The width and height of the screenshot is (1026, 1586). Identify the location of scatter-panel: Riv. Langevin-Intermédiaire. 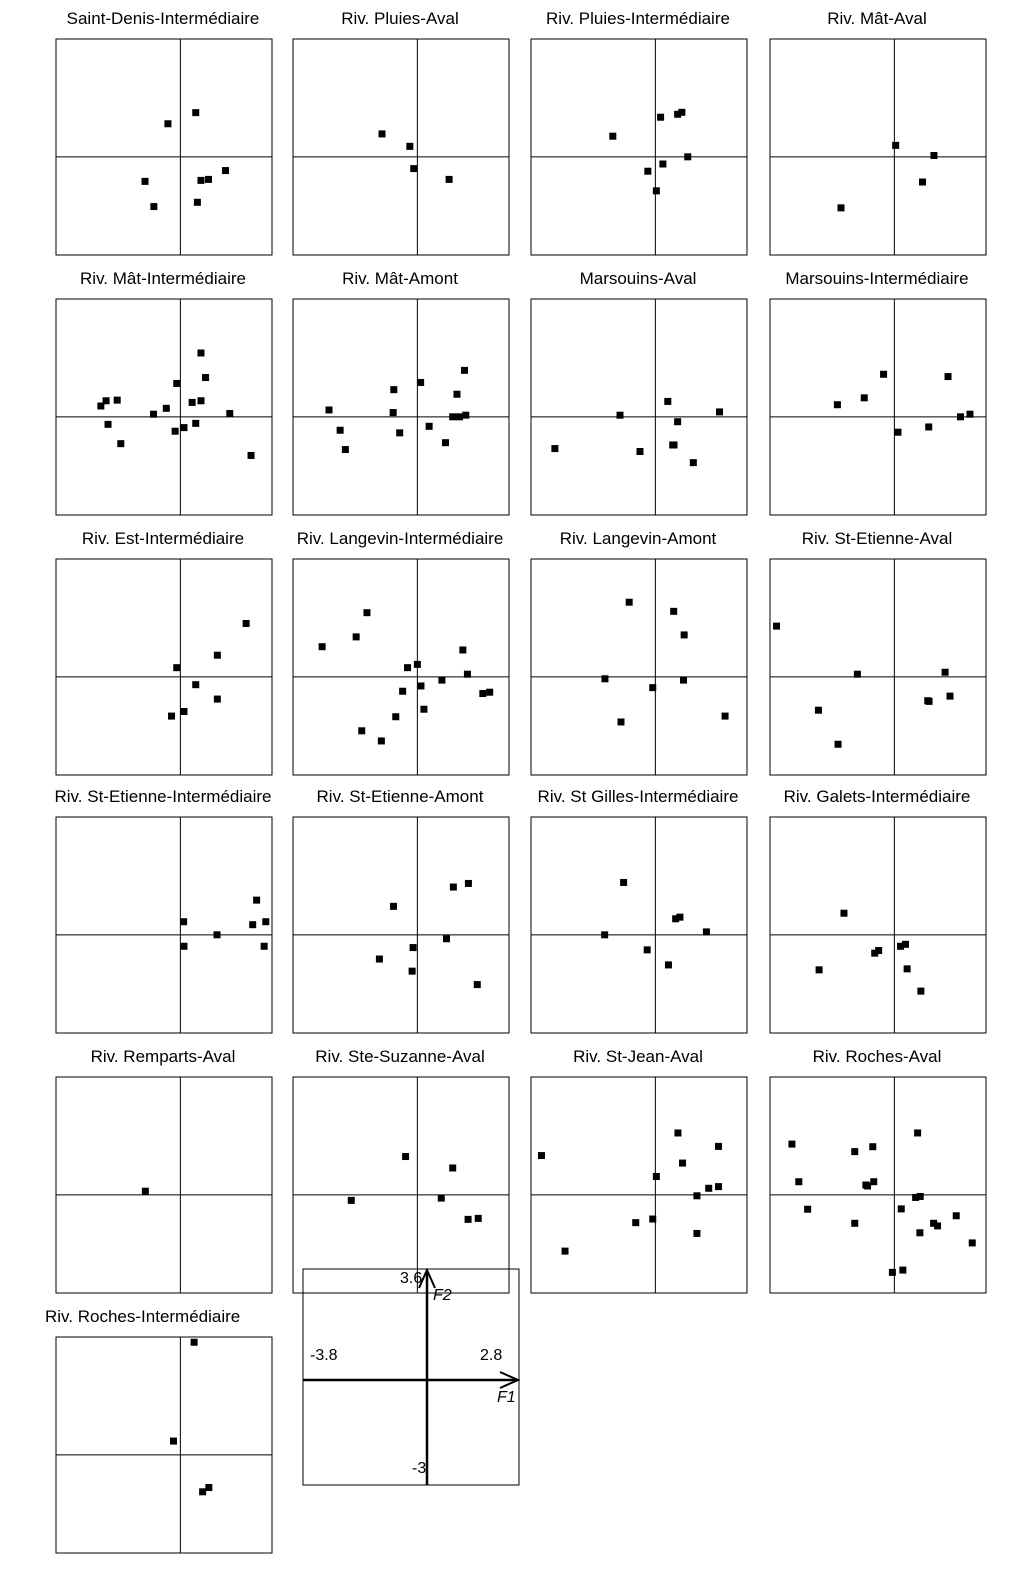
(400, 658).